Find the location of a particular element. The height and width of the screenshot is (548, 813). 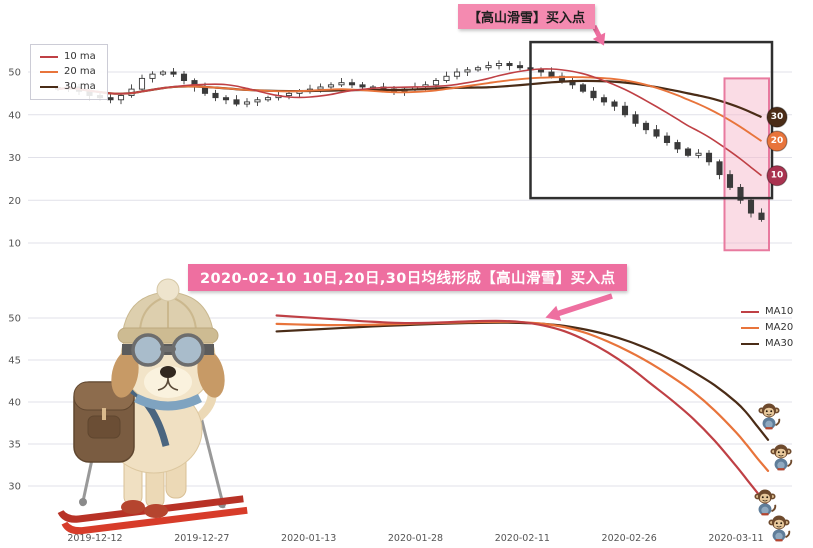

badge-label: 10 is located at coordinates (777, 176).